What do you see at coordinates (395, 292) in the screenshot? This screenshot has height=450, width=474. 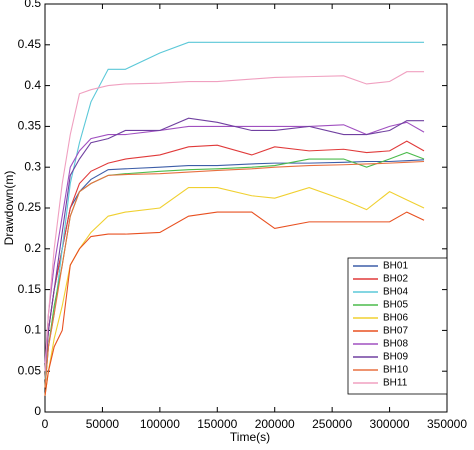 I see `legend-label: BH04` at bounding box center [395, 292].